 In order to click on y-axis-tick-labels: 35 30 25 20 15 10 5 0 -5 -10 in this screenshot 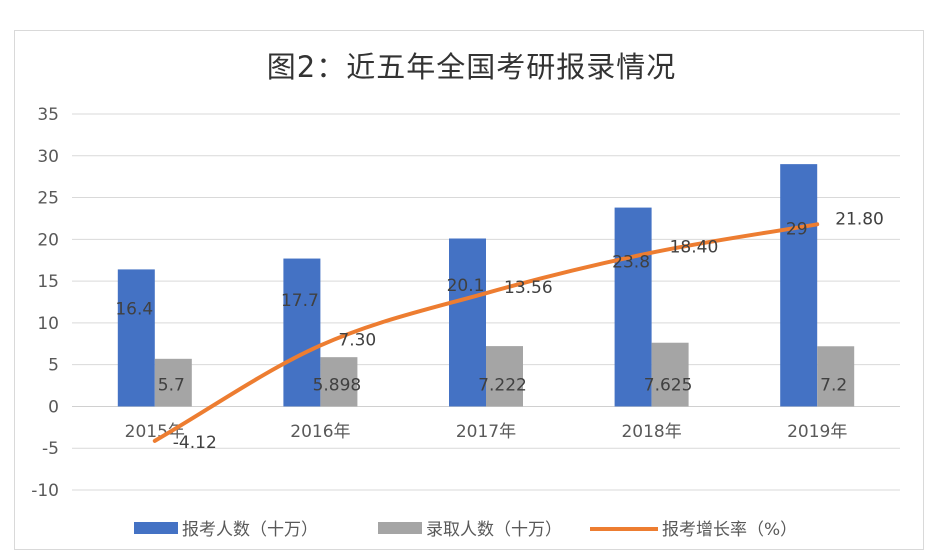, I will do `click(45, 303)`.